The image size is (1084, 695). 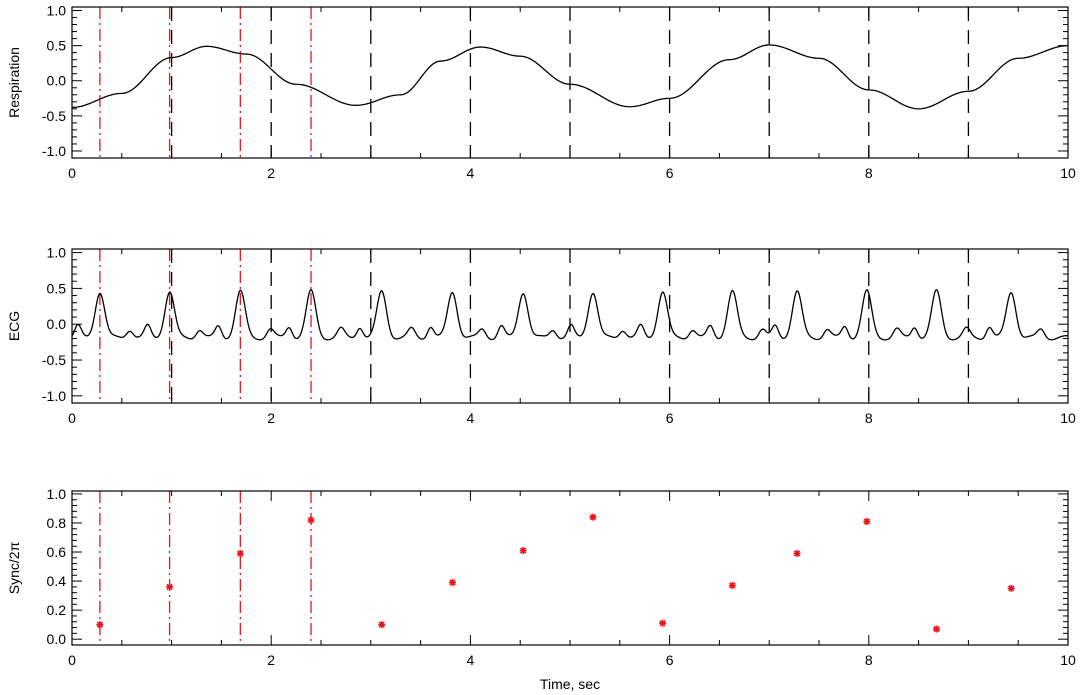 What do you see at coordinates (57, 552) in the screenshot?
I see `y-tick-label: 0.6` at bounding box center [57, 552].